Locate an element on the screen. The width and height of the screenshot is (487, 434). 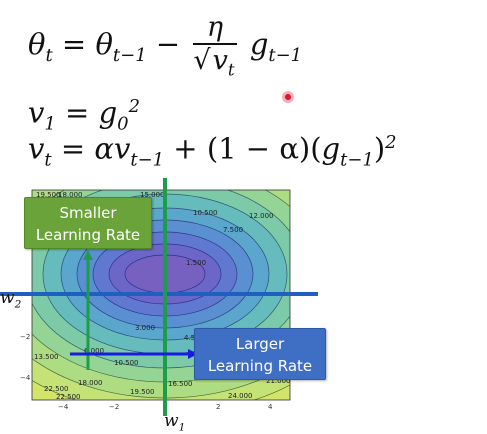
eq3-plus: + is located at coordinates (185, 148).